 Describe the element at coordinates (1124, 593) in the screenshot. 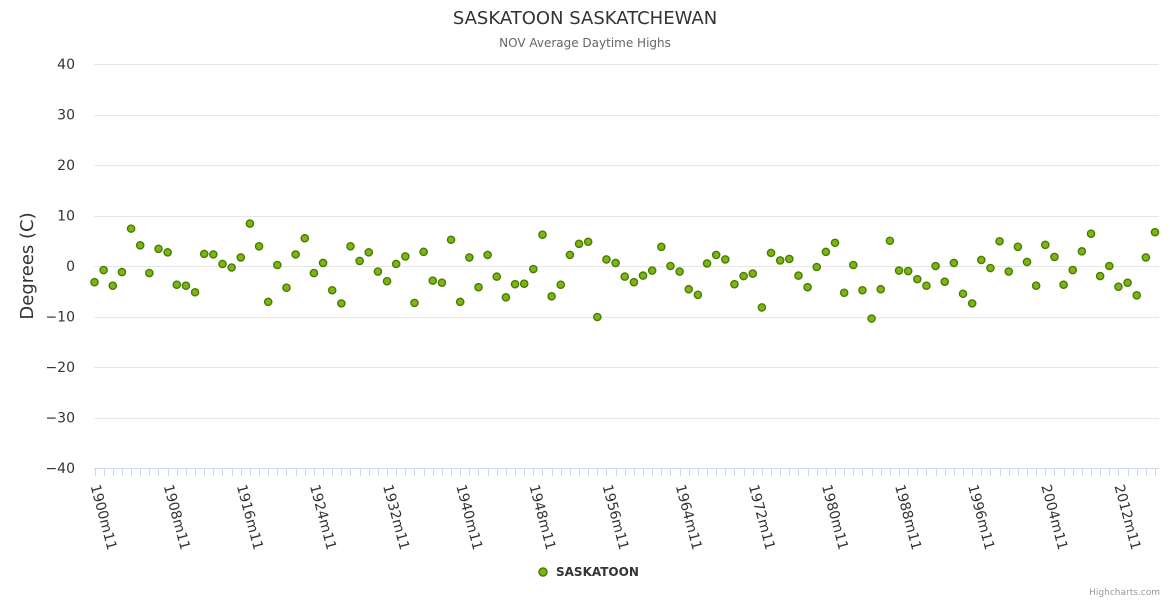

I see `credits: Highcharts.com` at that location.